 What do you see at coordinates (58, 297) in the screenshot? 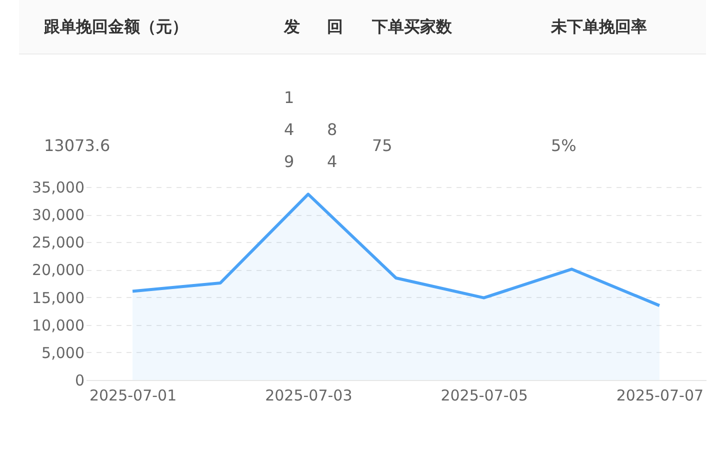
I see `y-tick-label: 15,000` at bounding box center [58, 297].